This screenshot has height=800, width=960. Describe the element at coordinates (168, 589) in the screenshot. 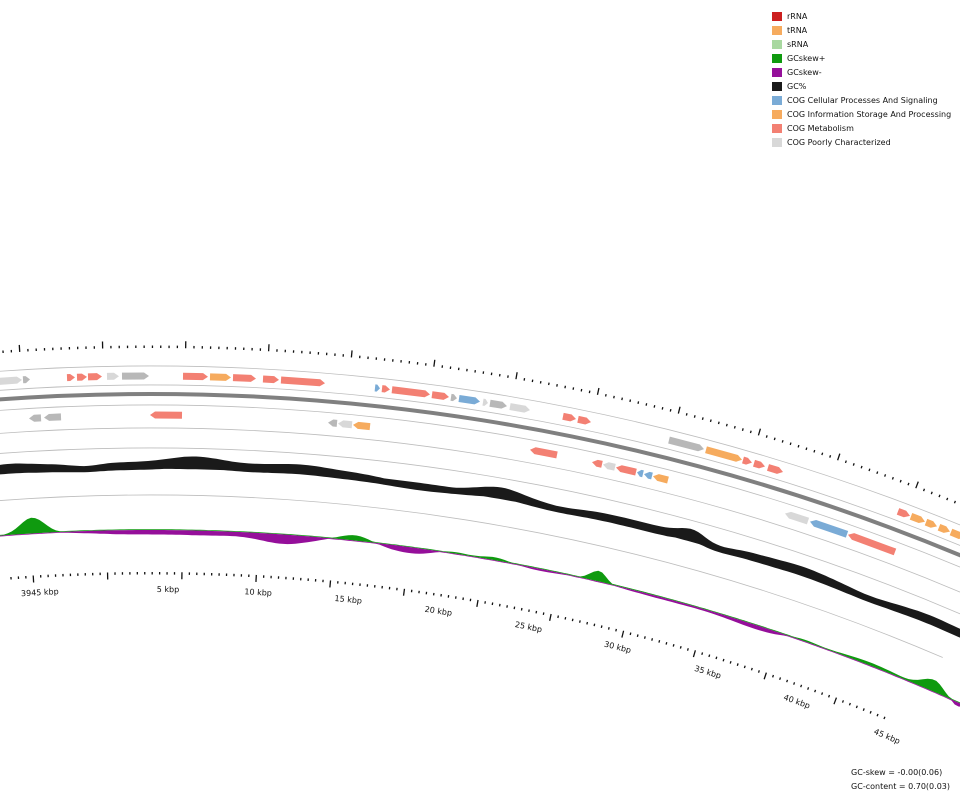

I see `scale-label: 5 kbp` at that location.